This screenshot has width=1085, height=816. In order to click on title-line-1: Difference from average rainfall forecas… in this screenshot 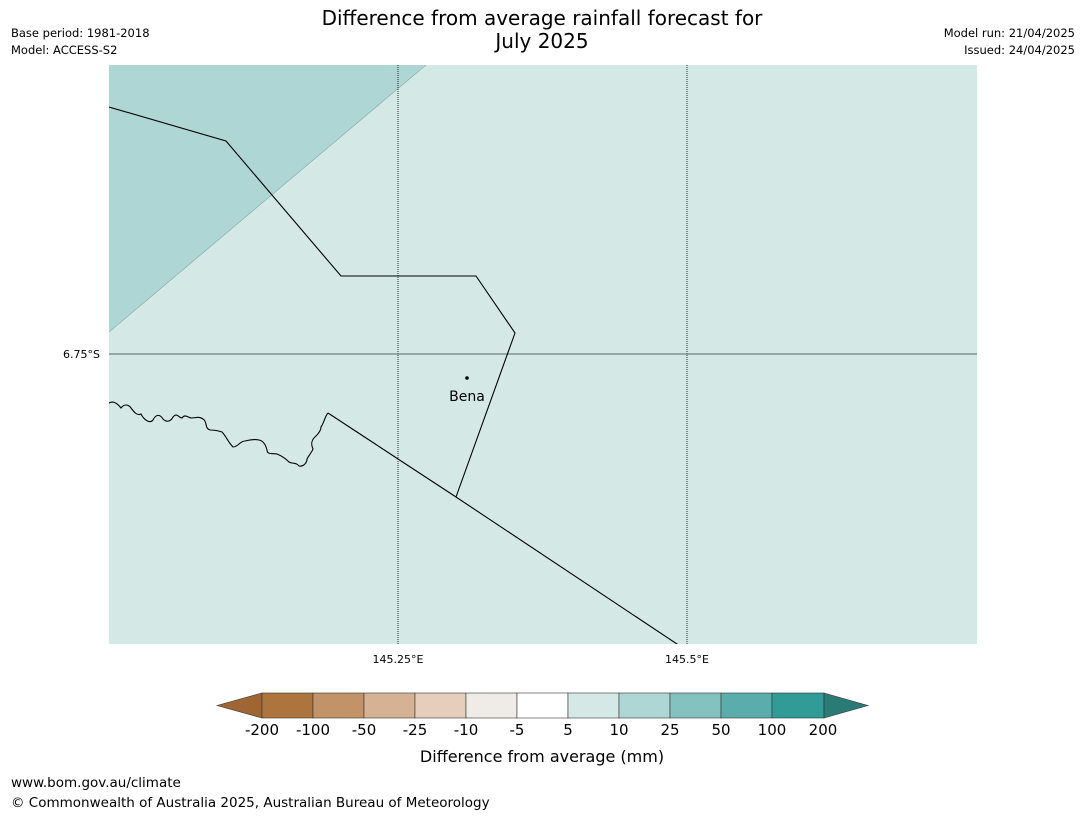, I will do `click(542, 18)`.